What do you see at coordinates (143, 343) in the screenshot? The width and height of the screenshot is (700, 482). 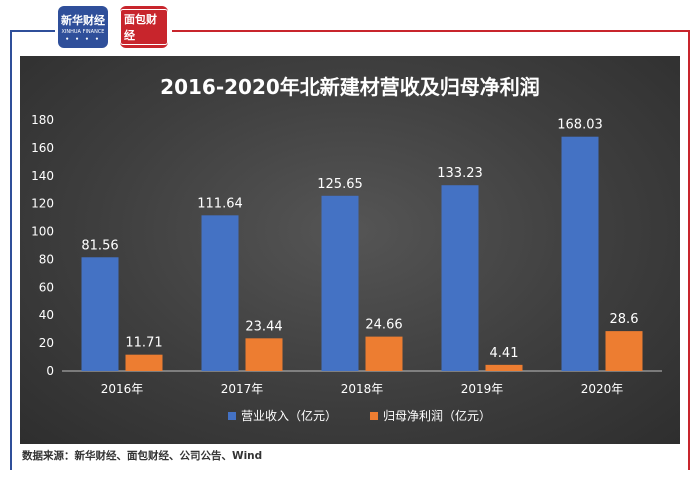 I see `profit-data-label: 11.71` at bounding box center [143, 343].